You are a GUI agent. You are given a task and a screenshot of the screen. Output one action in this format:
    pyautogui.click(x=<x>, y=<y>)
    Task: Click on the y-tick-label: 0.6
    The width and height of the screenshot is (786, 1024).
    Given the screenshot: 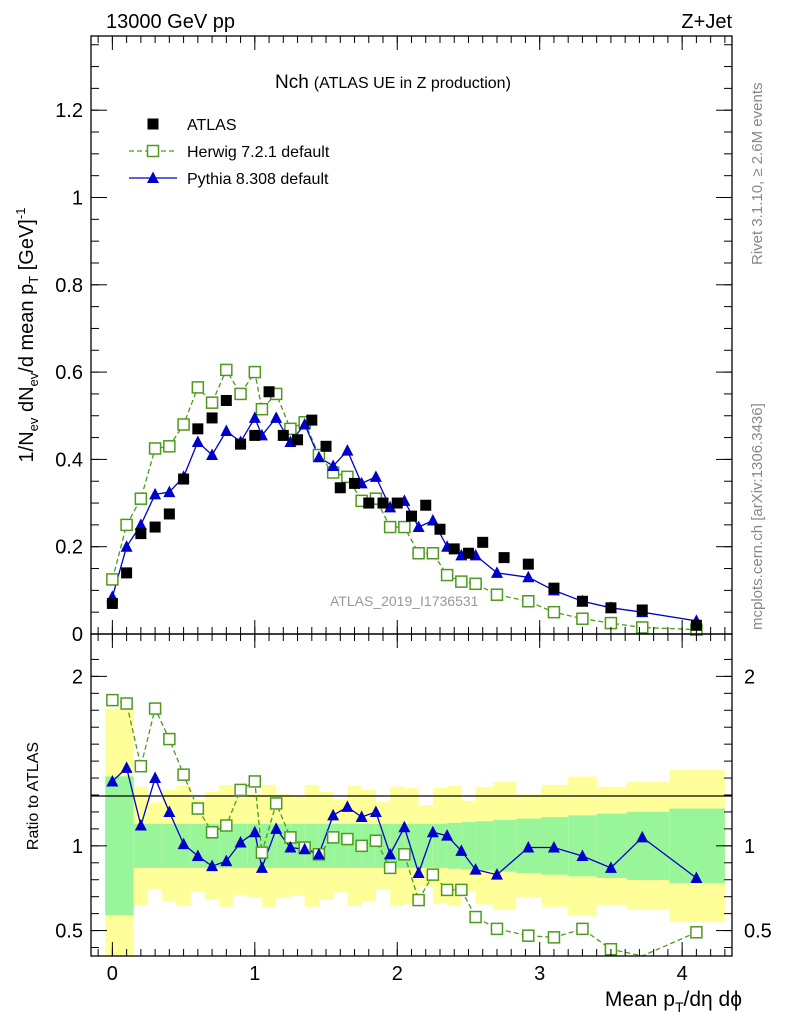 What is the action you would take?
    pyautogui.click(x=69, y=373)
    